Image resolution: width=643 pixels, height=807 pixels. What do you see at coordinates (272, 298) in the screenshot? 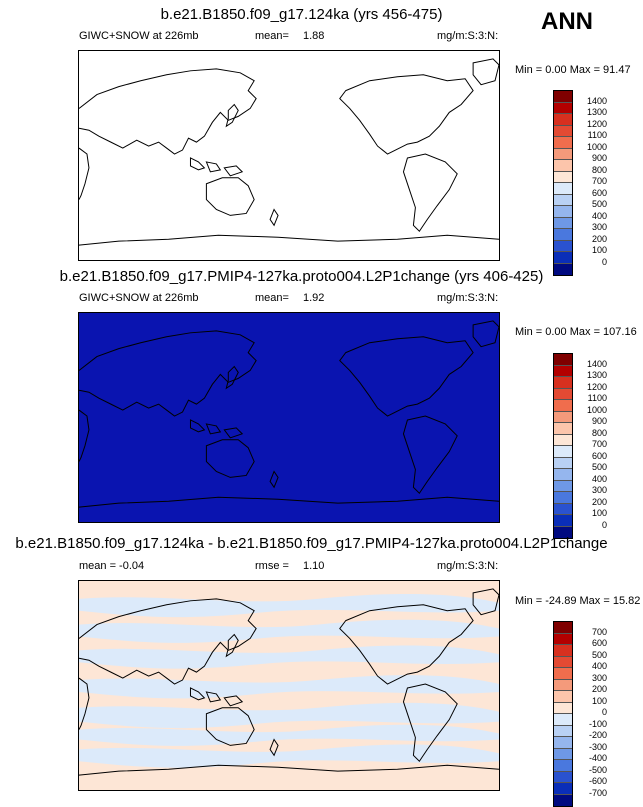
I see `panel2-mean-label: mean=` at bounding box center [272, 298].